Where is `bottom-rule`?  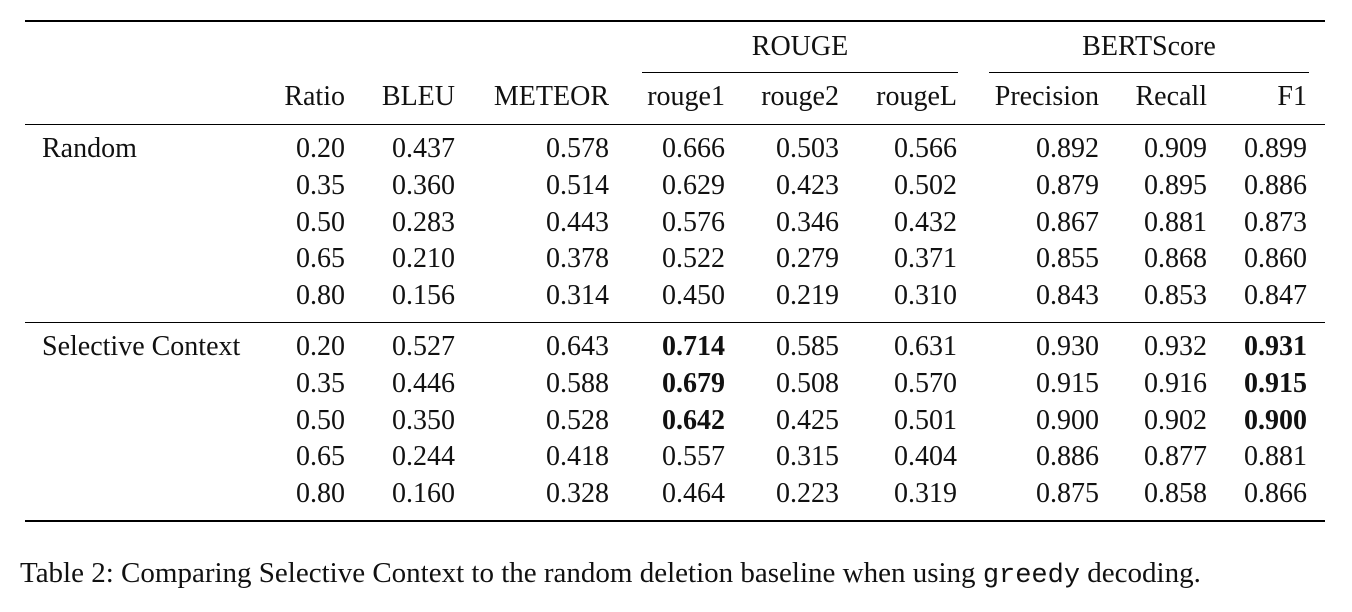
bottom-rule is located at coordinates (675, 521).